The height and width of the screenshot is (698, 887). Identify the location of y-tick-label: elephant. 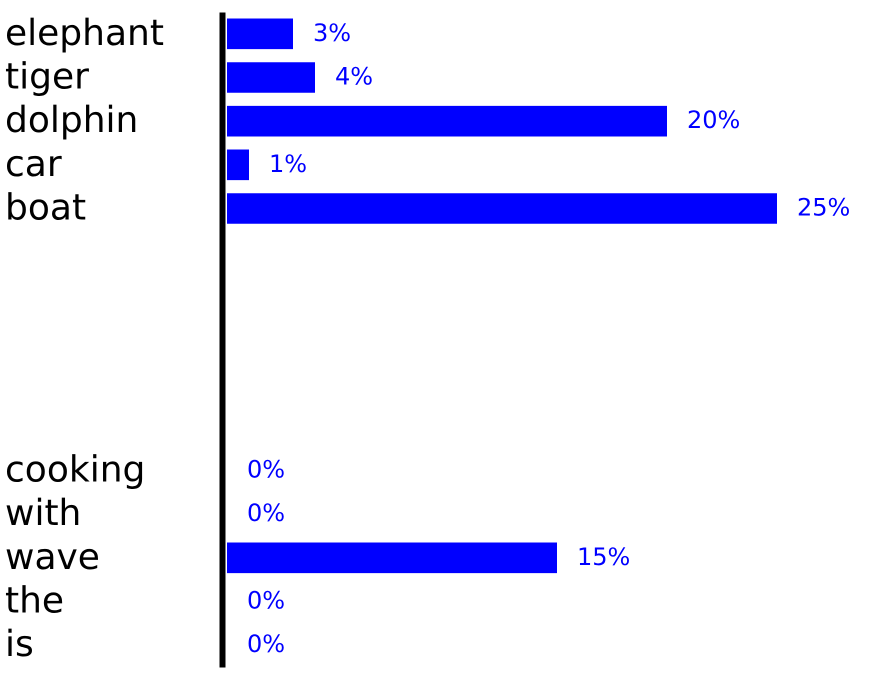
(84, 33).